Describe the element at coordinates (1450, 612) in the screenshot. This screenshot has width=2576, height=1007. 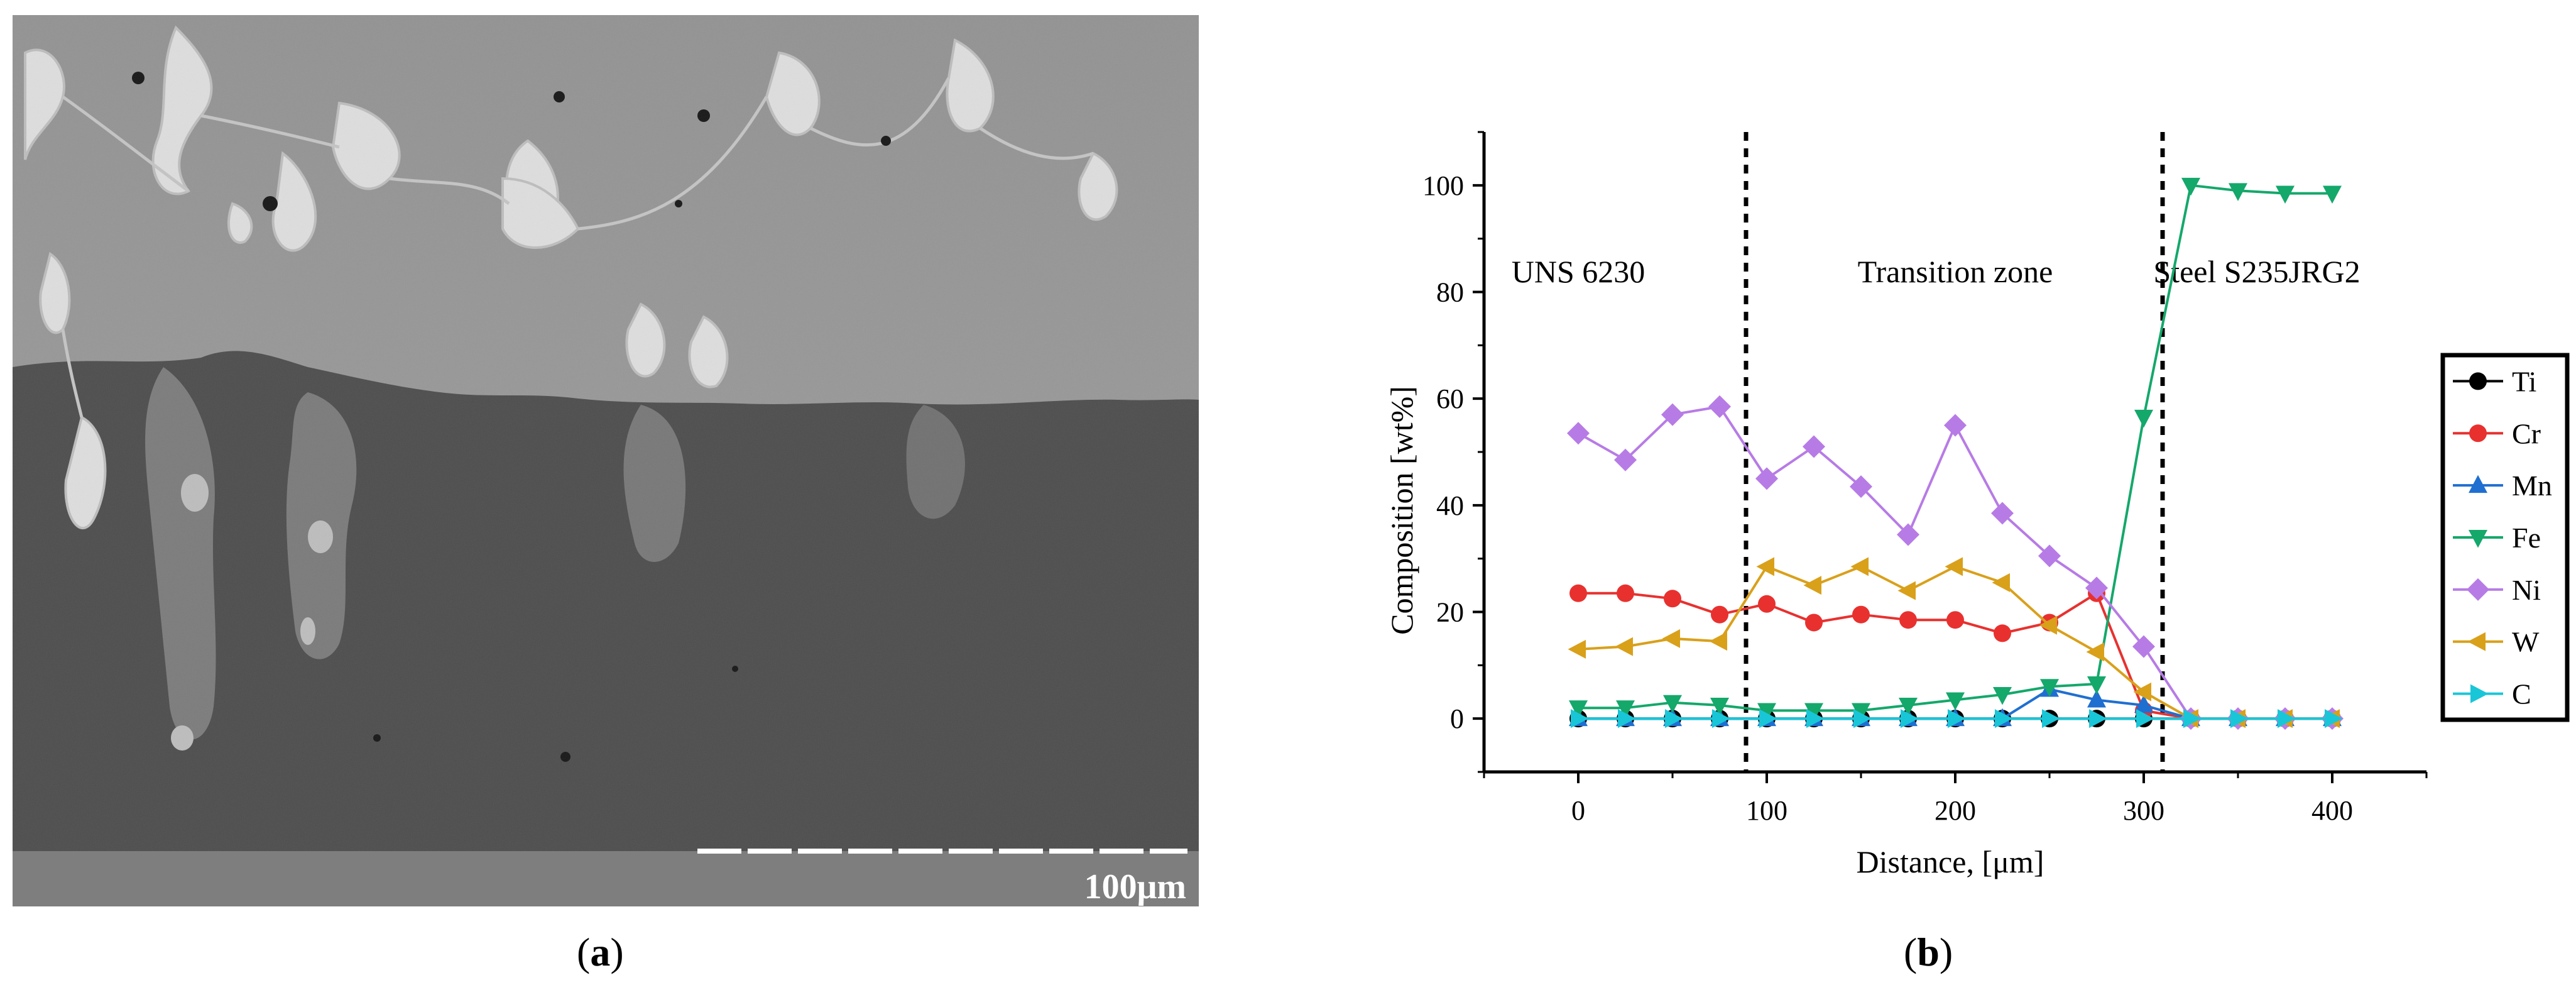
I see `y-tick-label: 20` at that location.